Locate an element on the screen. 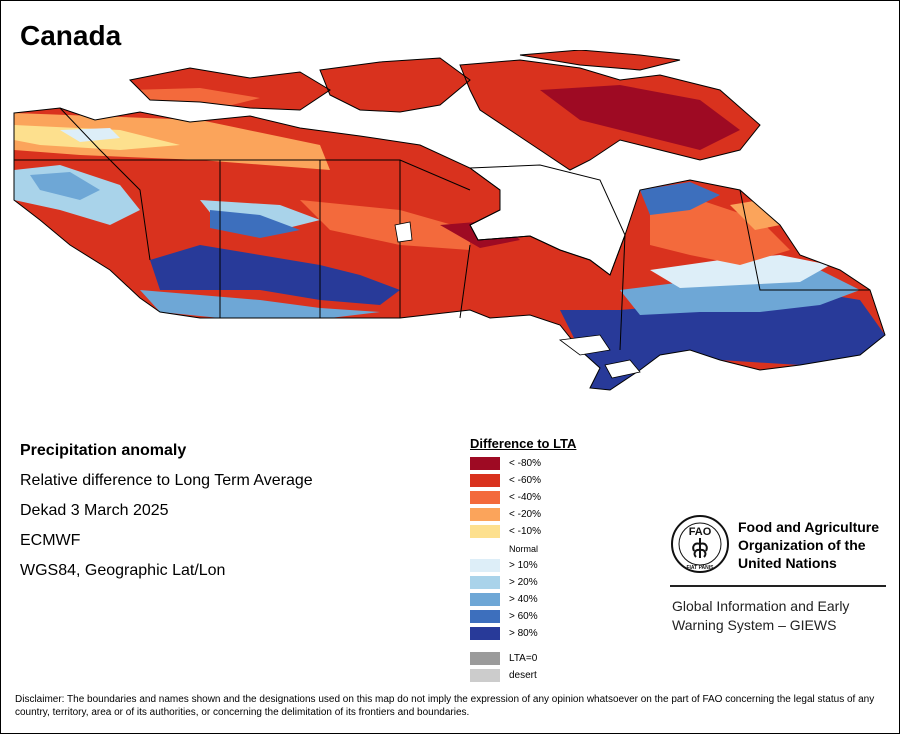  legend-item-lta0: LTA=0 is located at coordinates (523, 658).